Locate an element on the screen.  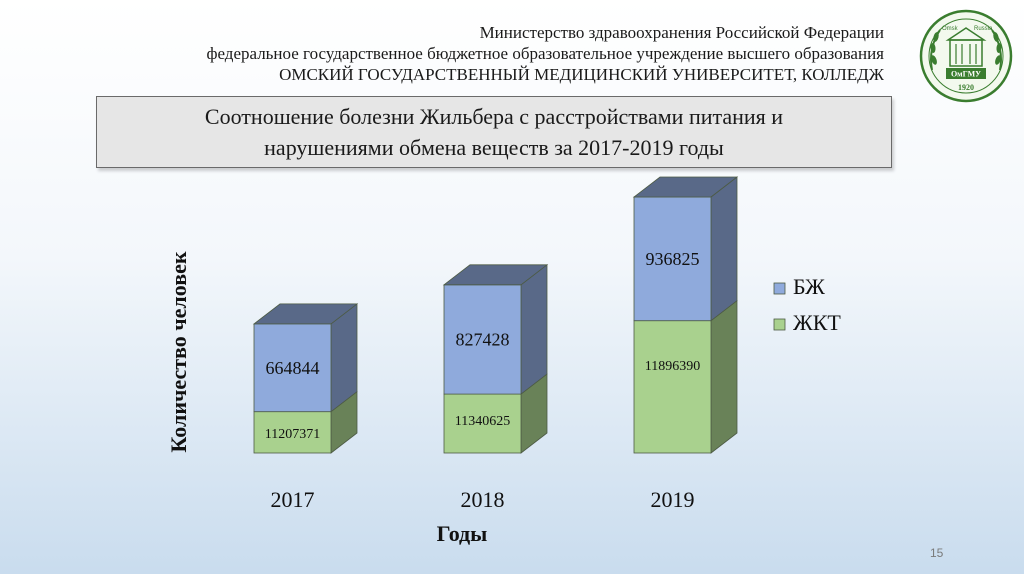
bar-top-2017 is located at coordinates (305, 314).